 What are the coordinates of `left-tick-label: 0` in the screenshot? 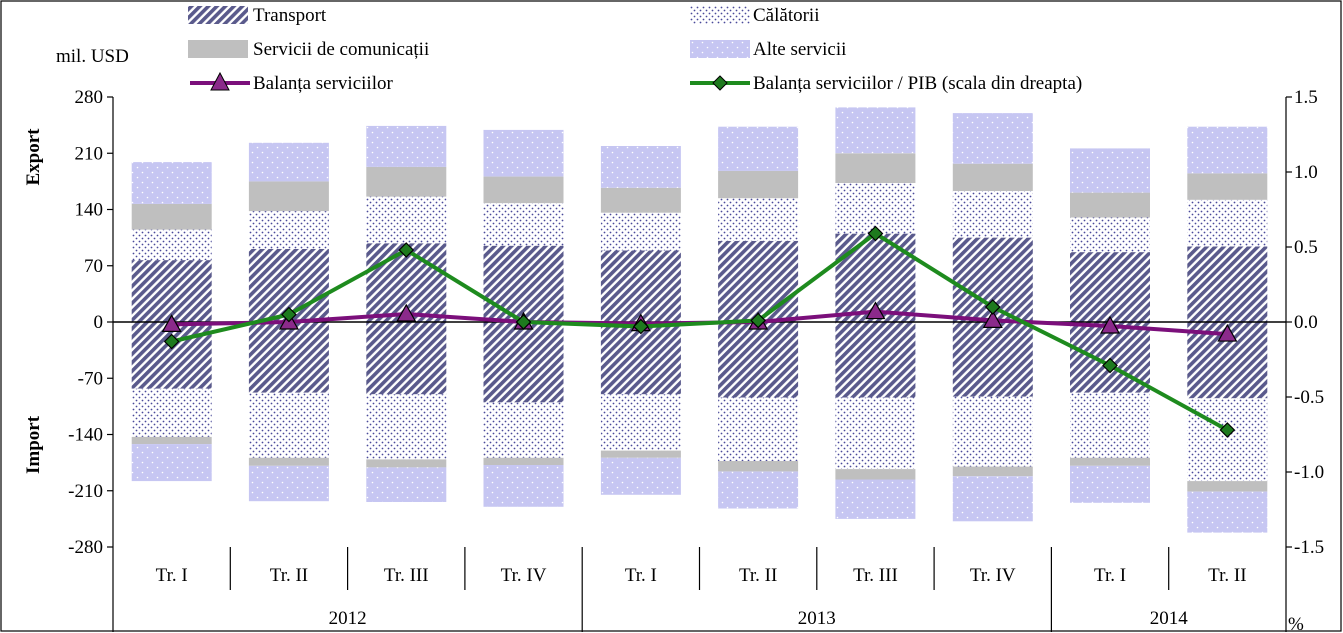 It's located at (99, 322).